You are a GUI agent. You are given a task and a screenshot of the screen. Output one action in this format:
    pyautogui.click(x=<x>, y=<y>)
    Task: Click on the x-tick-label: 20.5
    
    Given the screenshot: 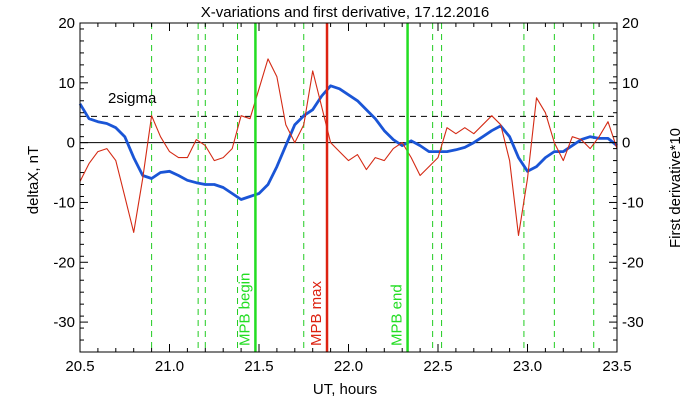 What is the action you would take?
    pyautogui.click(x=79, y=366)
    